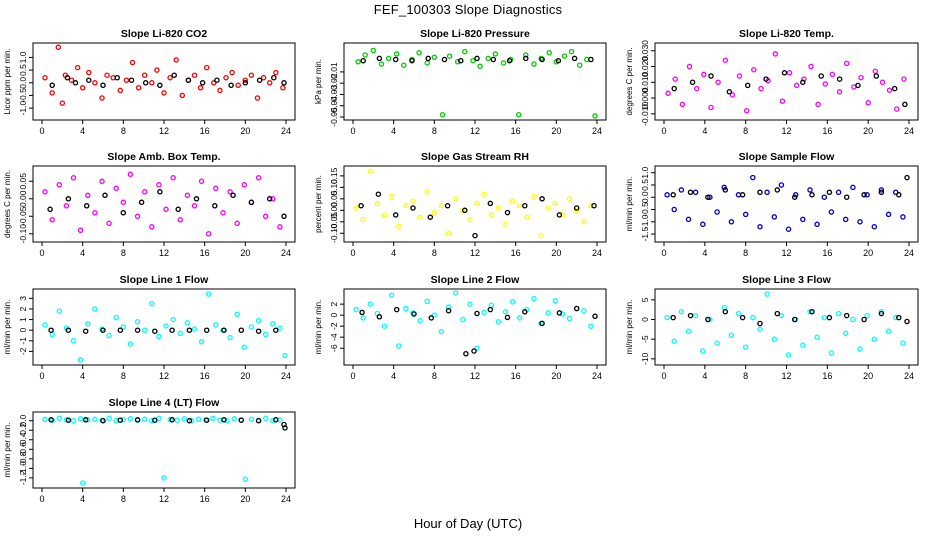 Image resolution: width=936 pixels, height=540 pixels. I want to click on panel-title: Slope Li-820 Temp., so click(786, 34).